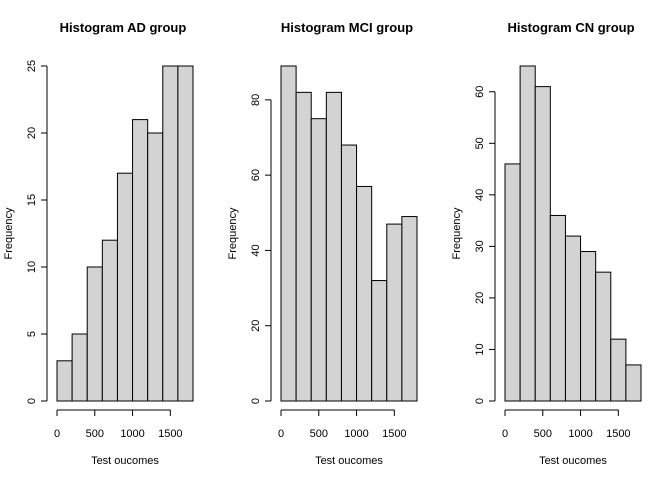 The image size is (672, 480). What do you see at coordinates (32, 200) in the screenshot?
I see `y-tick-label: 15` at bounding box center [32, 200].